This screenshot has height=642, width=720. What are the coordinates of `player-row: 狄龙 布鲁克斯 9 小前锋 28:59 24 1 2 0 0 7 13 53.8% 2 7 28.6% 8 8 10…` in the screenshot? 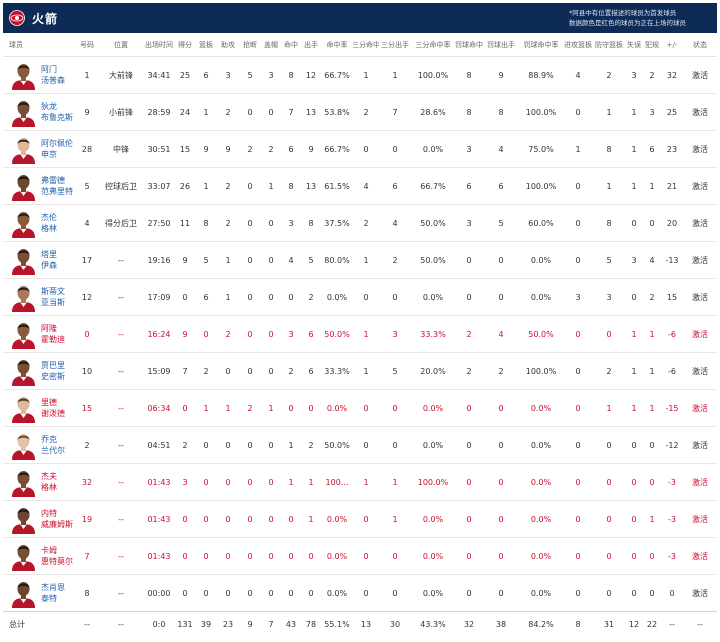 It's located at (360, 112).